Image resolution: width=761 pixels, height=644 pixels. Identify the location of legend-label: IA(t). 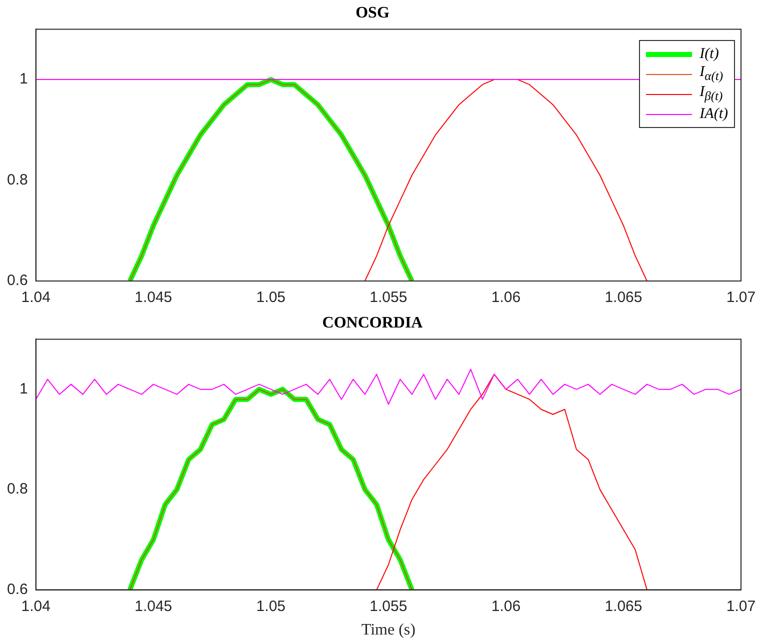
(714, 114).